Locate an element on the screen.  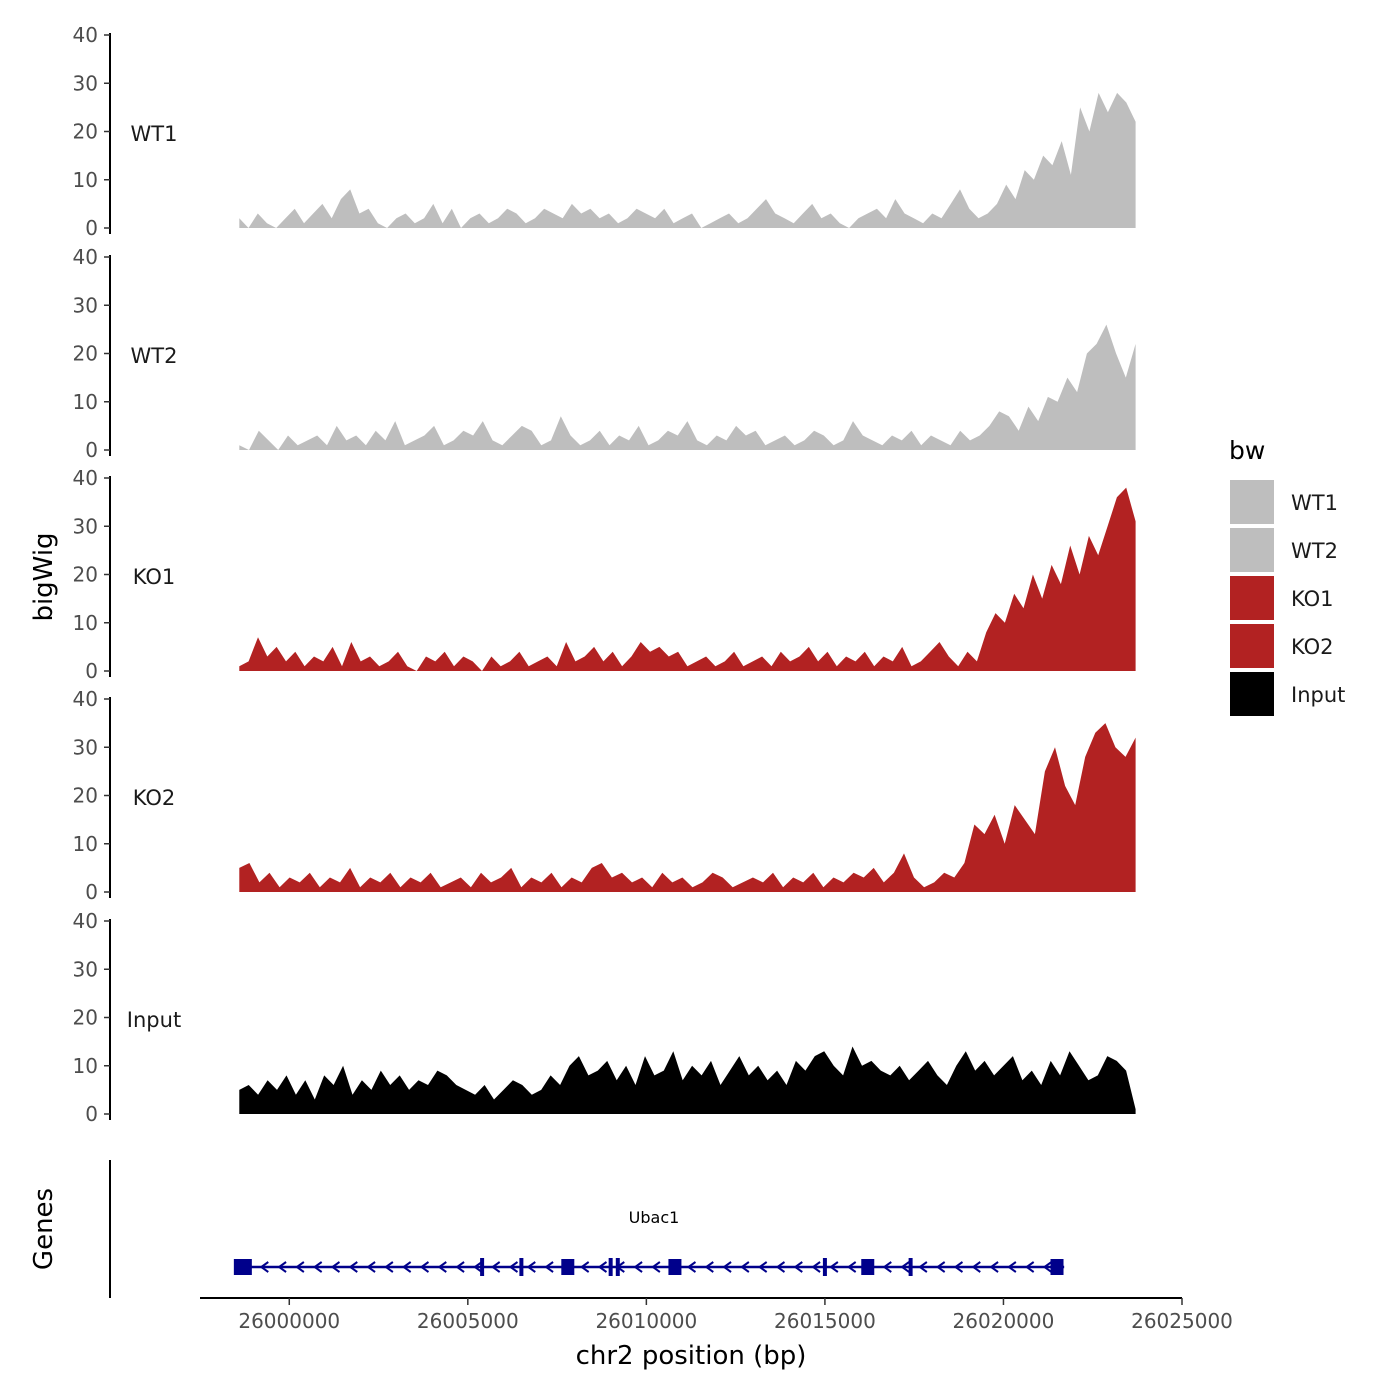
legend: bw WT1 WT2 KO1 KO2 Input is located at coordinates (1287, 576).